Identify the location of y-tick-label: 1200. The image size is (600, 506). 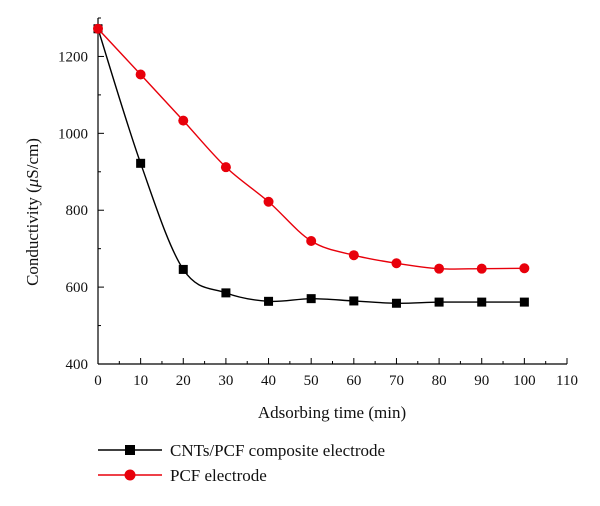
(73, 57).